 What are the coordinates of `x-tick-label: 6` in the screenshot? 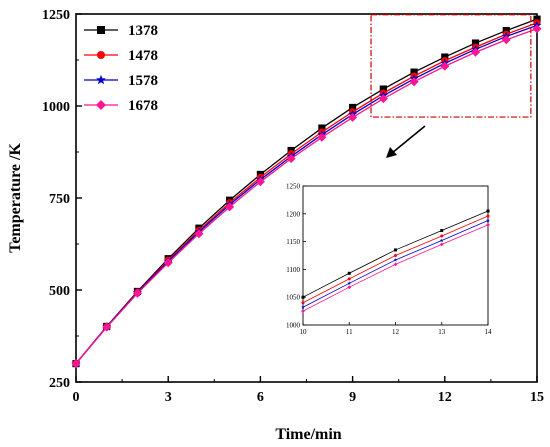 It's located at (260, 397).